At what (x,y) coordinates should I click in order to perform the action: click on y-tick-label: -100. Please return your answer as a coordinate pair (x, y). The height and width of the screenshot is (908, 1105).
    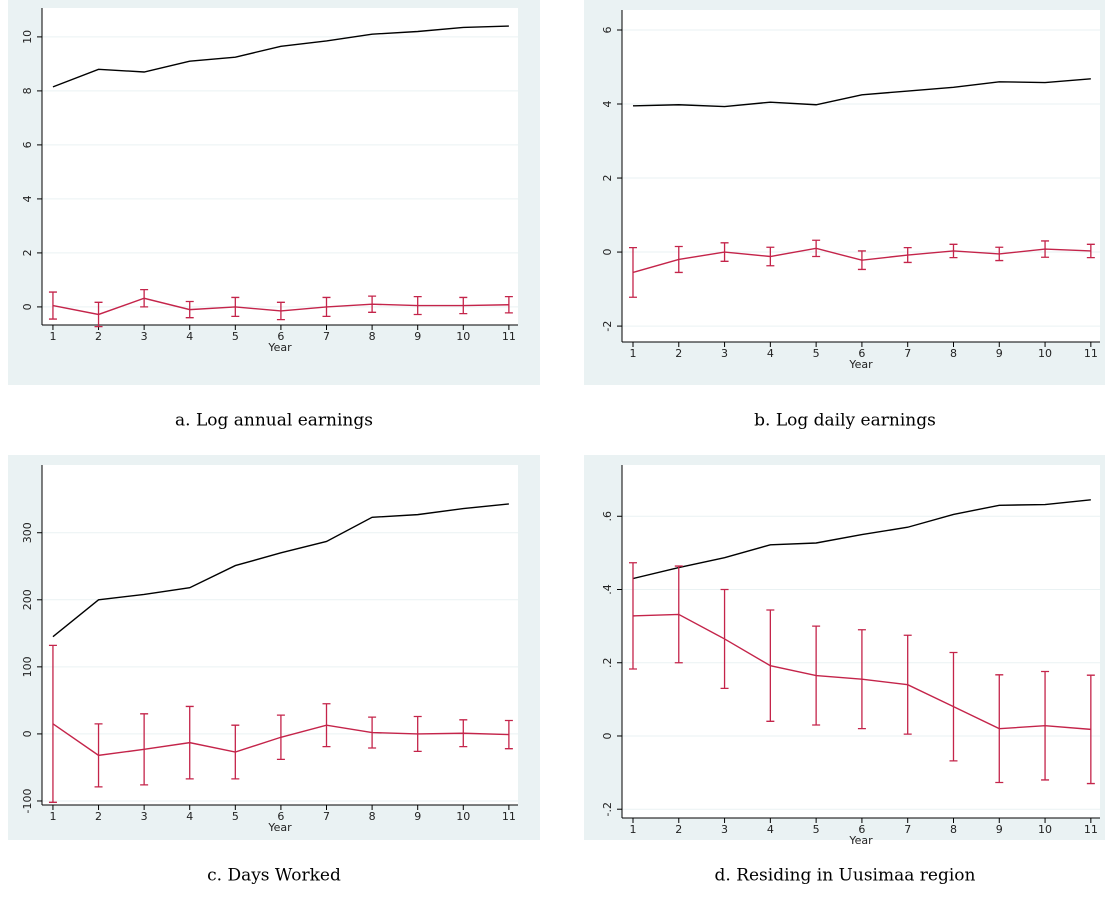
    Looking at the image, I should click on (27, 800).